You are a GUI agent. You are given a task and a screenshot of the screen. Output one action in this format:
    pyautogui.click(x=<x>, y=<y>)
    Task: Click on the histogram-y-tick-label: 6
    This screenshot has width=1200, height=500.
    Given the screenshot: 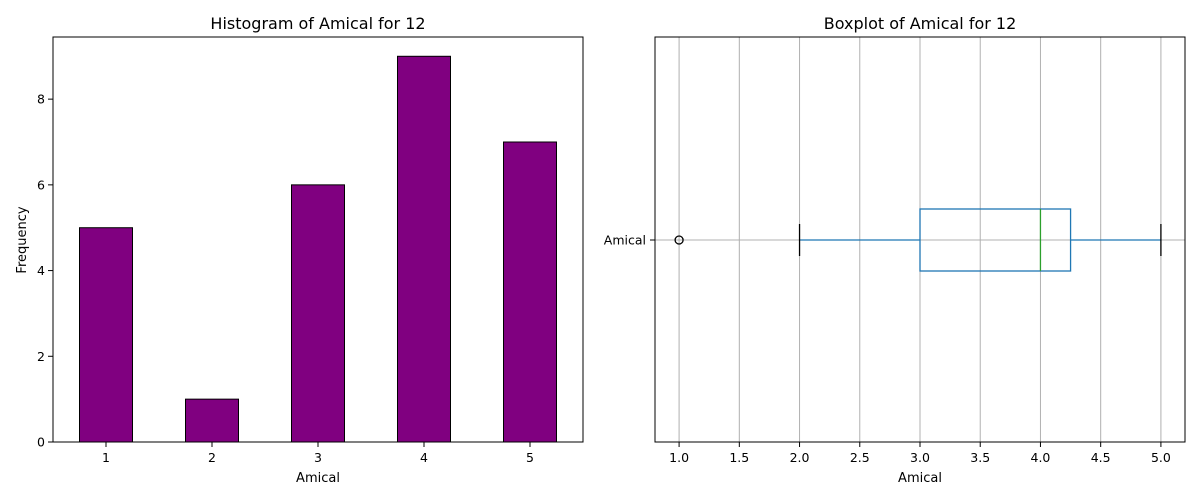 What is the action you would take?
    pyautogui.click(x=41, y=184)
    